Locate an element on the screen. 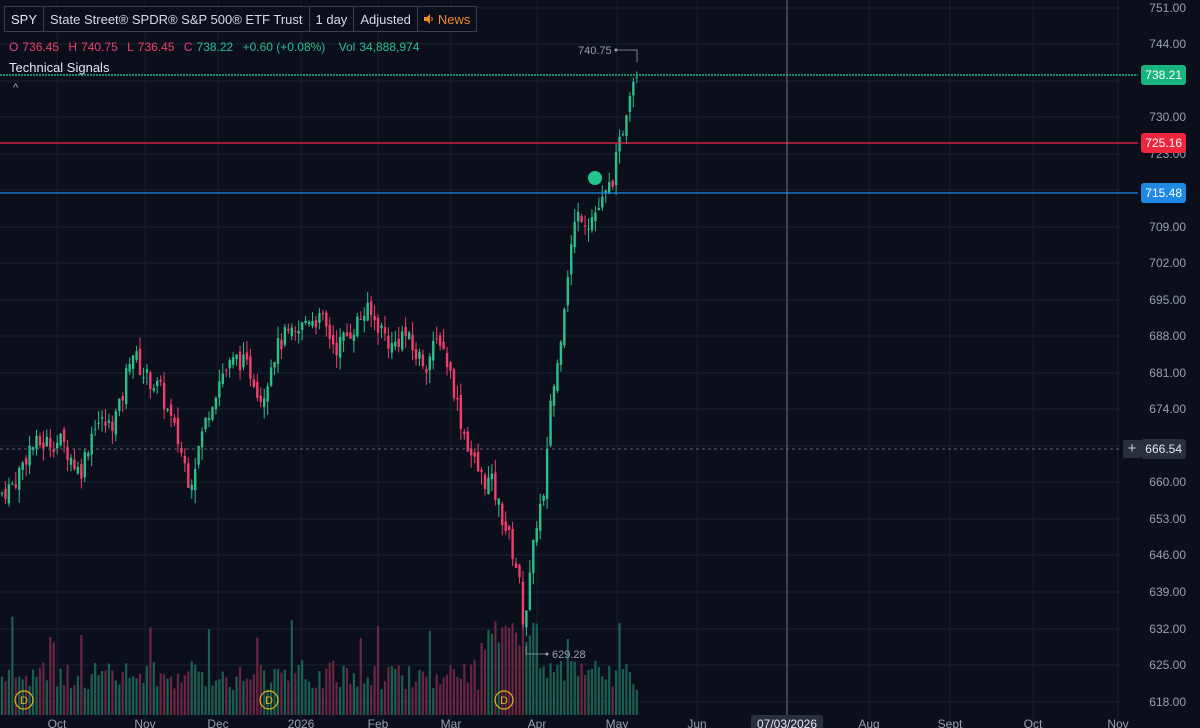  time-axis-label: Apr is located at coordinates (537, 722).